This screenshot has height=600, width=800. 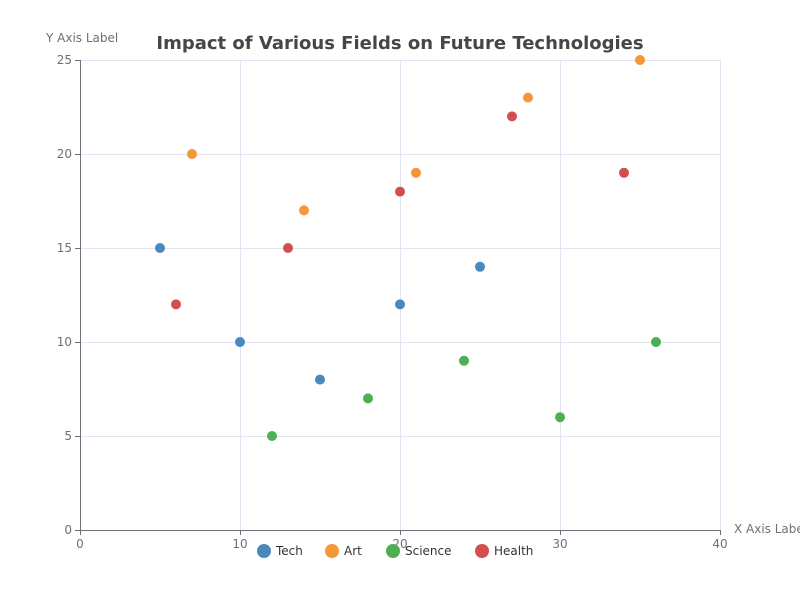 I want to click on legend-label: Art, so click(x=353, y=551).